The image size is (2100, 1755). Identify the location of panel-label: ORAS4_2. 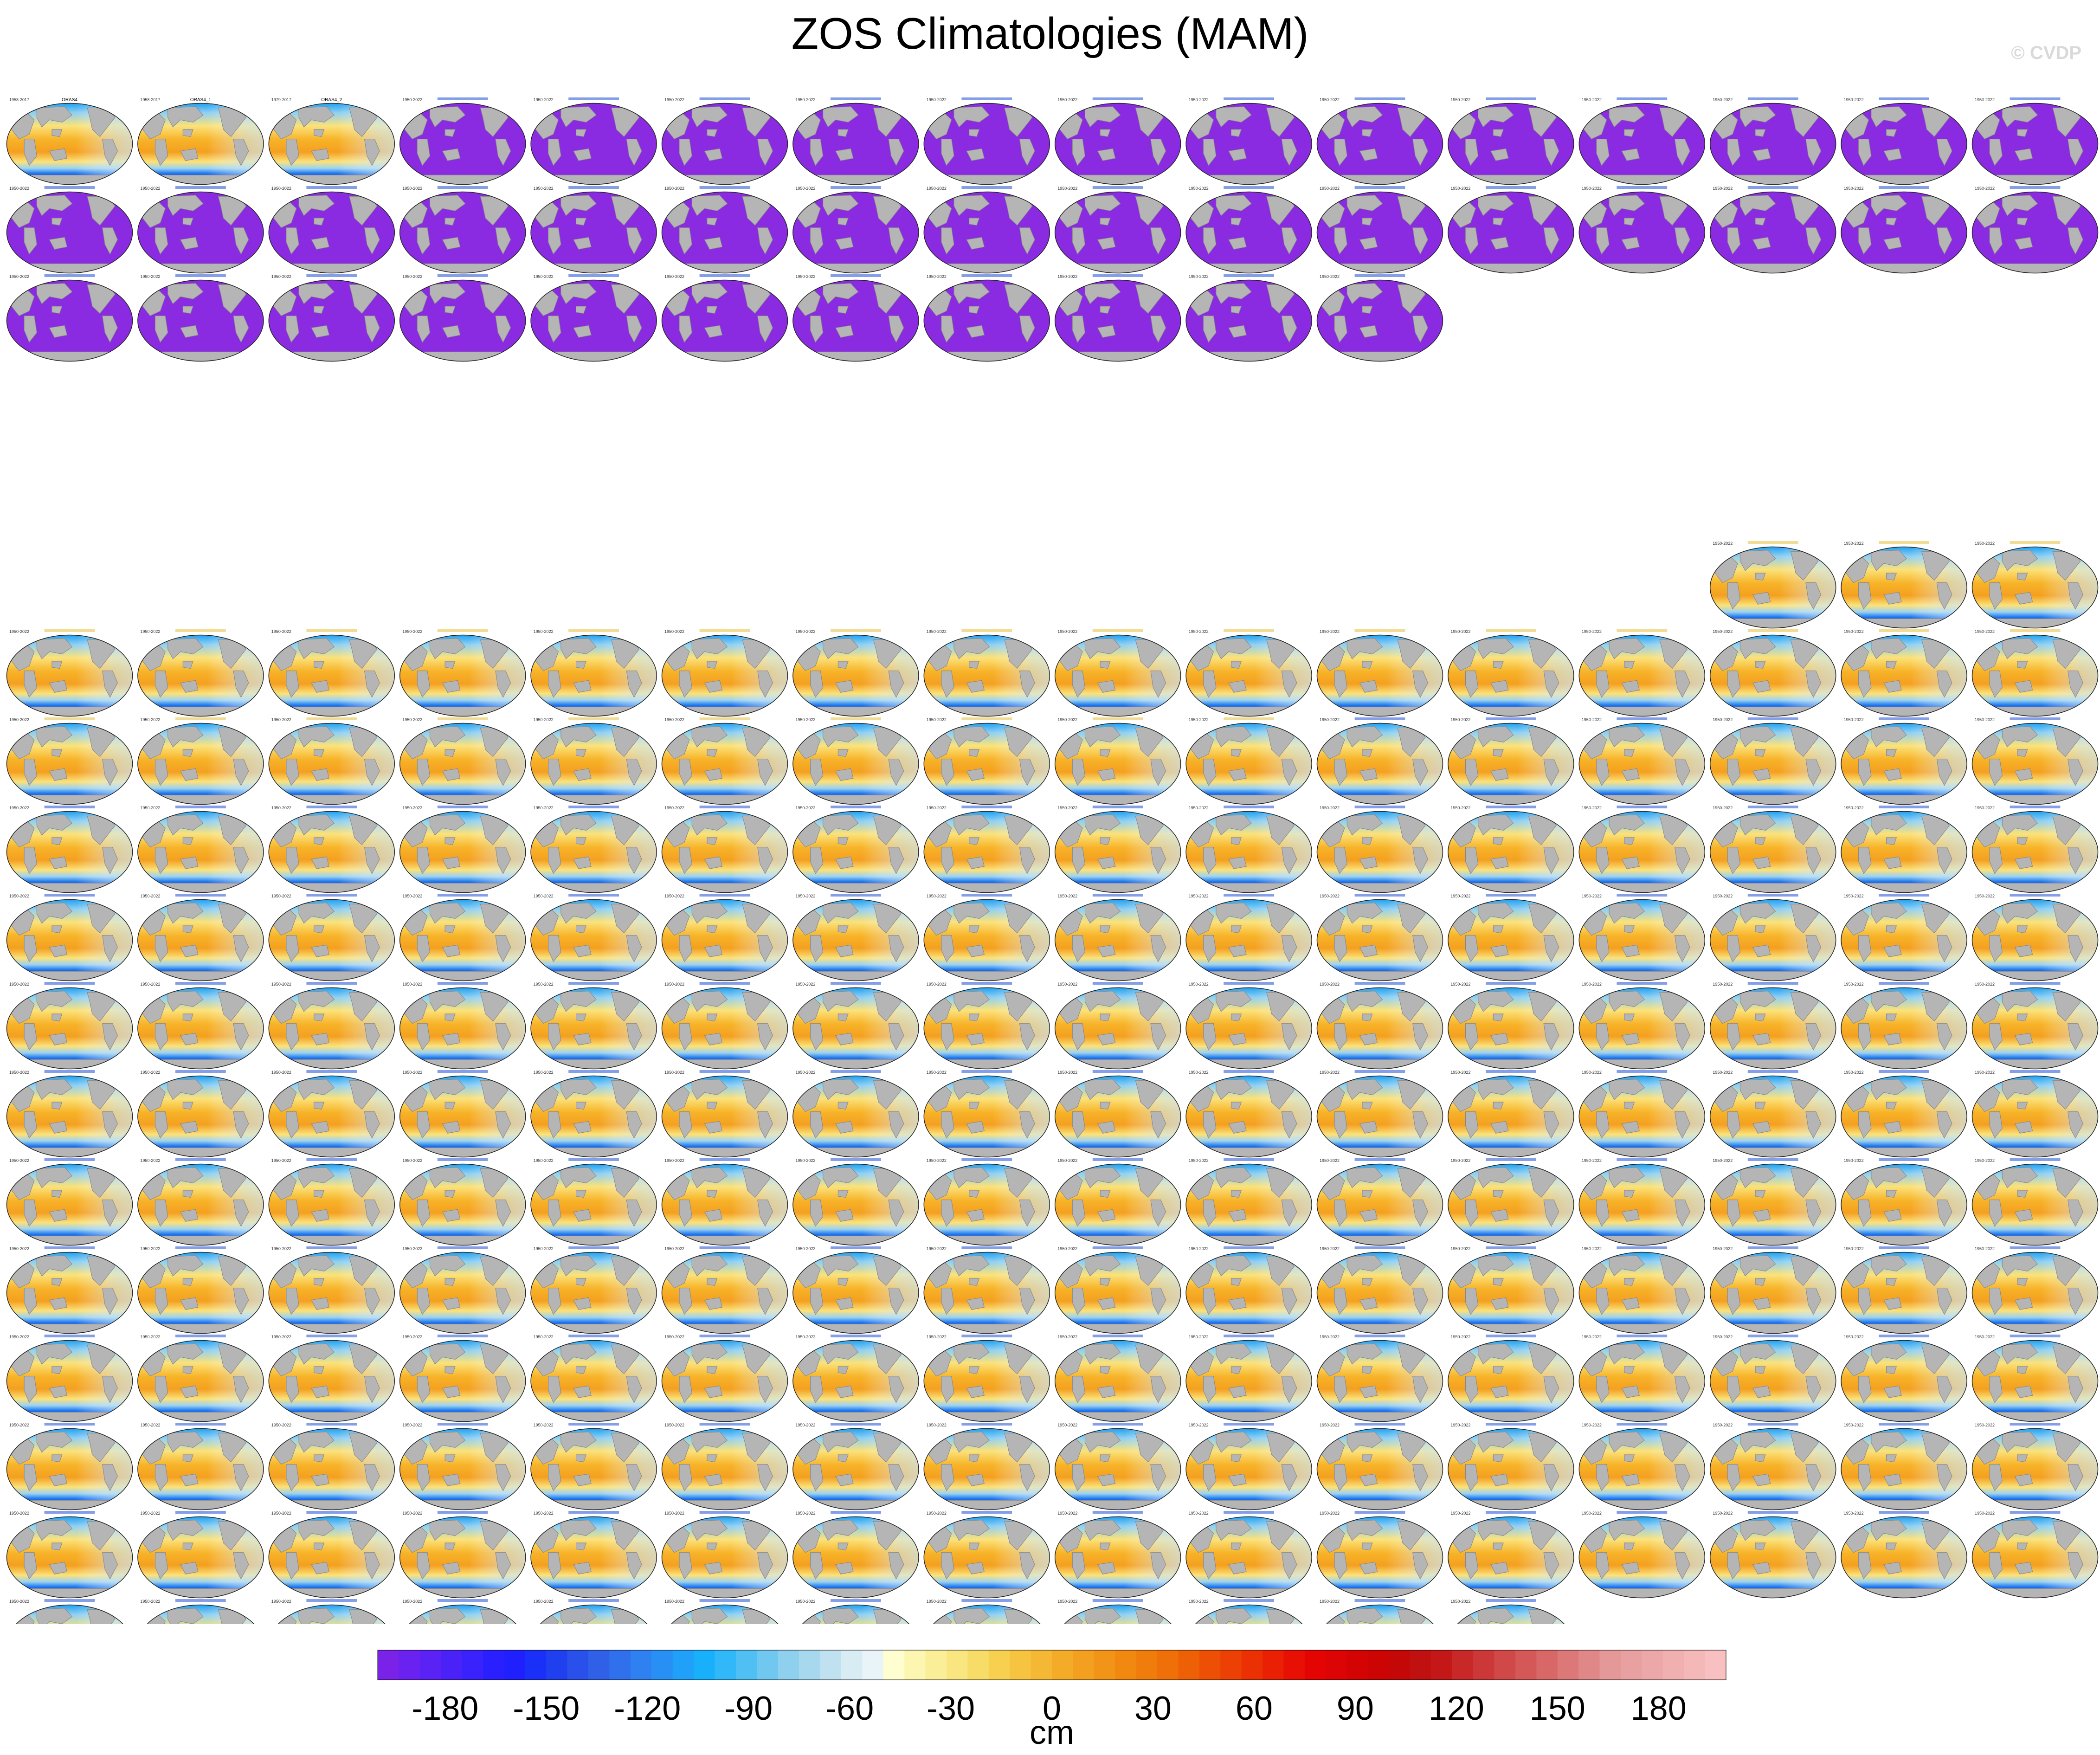
(332, 100).